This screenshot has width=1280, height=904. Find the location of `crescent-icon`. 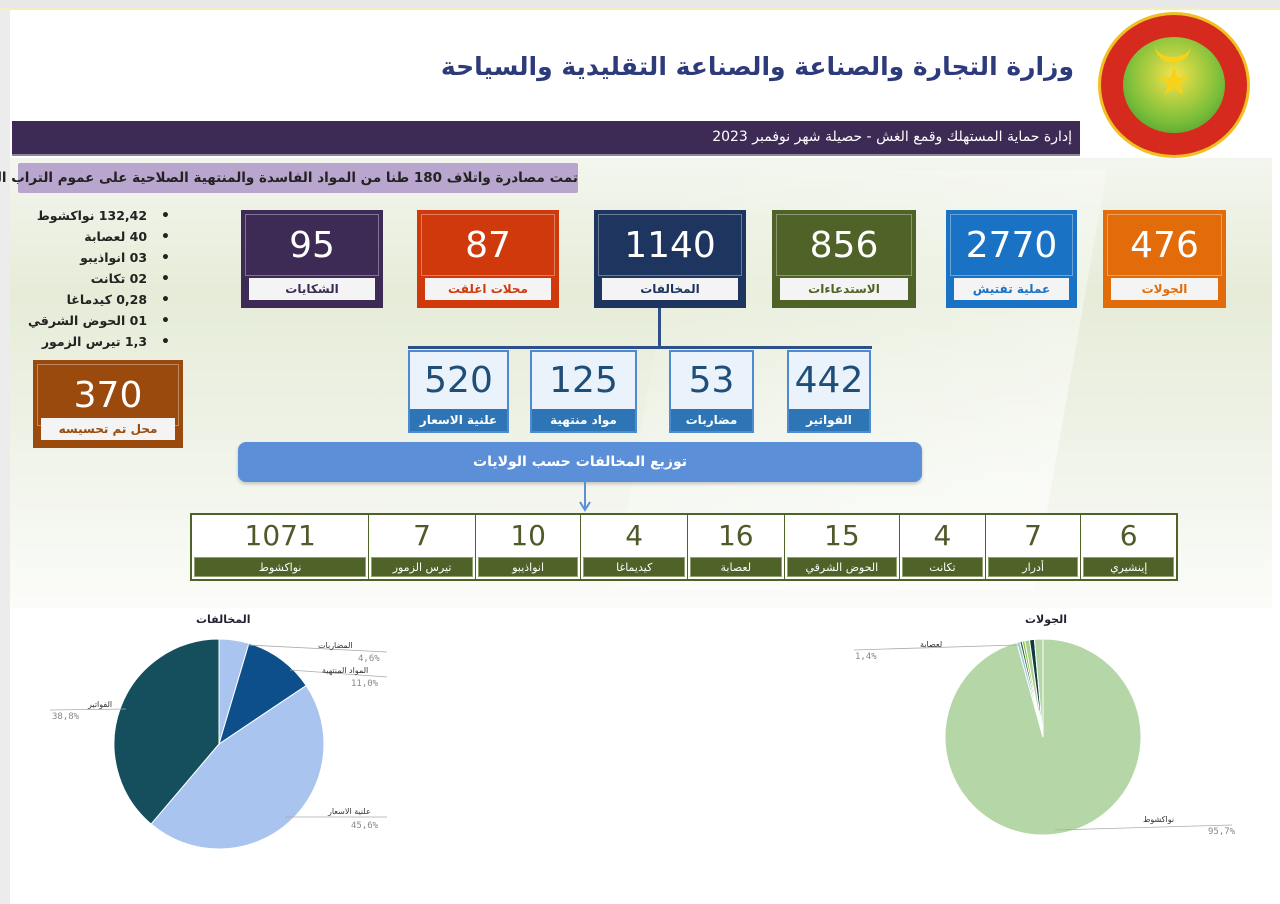

crescent-icon is located at coordinates (1173, 54).